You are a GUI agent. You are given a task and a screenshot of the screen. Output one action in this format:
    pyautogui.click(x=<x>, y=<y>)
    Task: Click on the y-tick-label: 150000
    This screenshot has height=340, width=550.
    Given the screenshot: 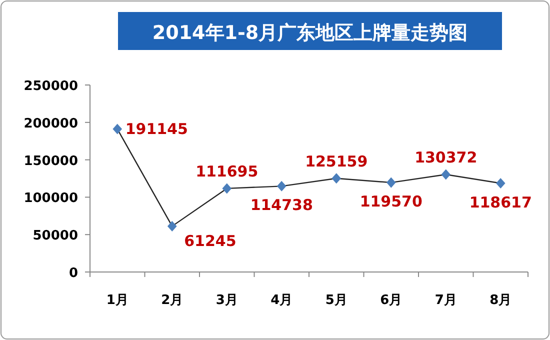 What is the action you would take?
    pyautogui.click(x=51, y=161)
    